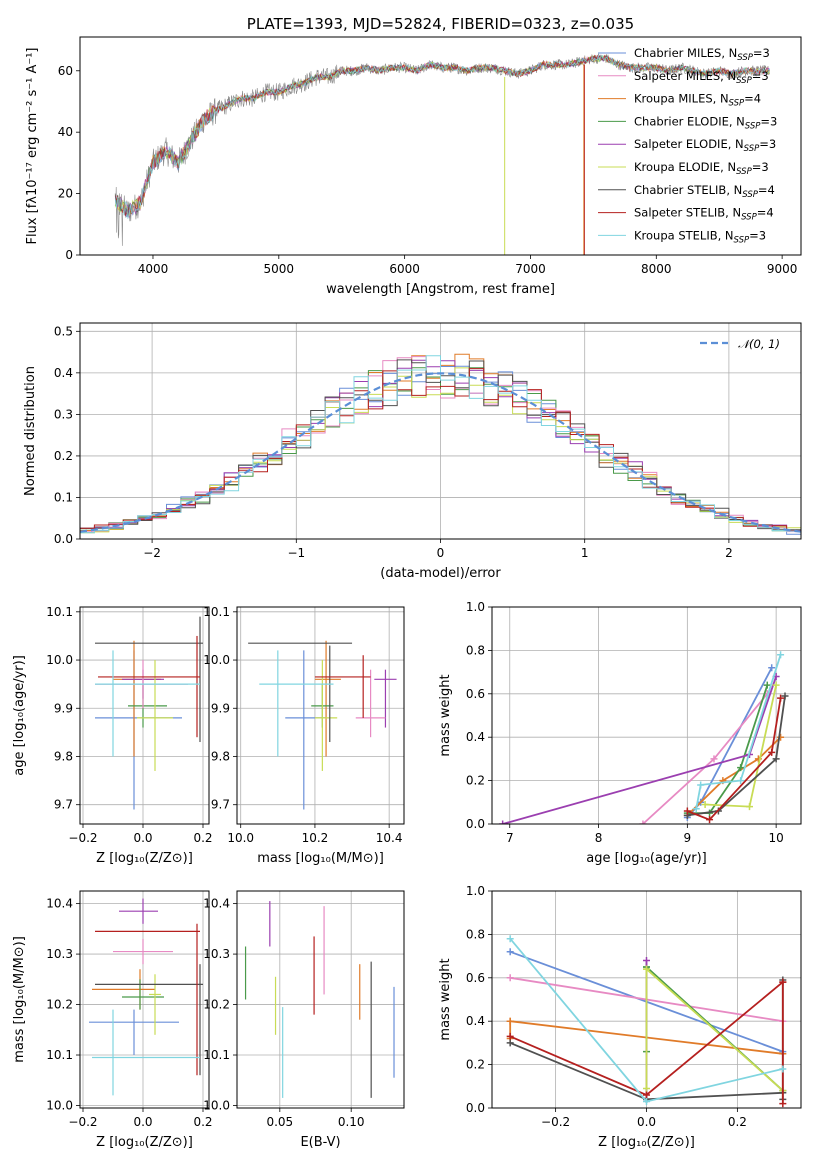 This screenshot has height=1170, width=819. I want to click on legend-entry-name: Salpeter ELODIE, N, so click(689, 144).